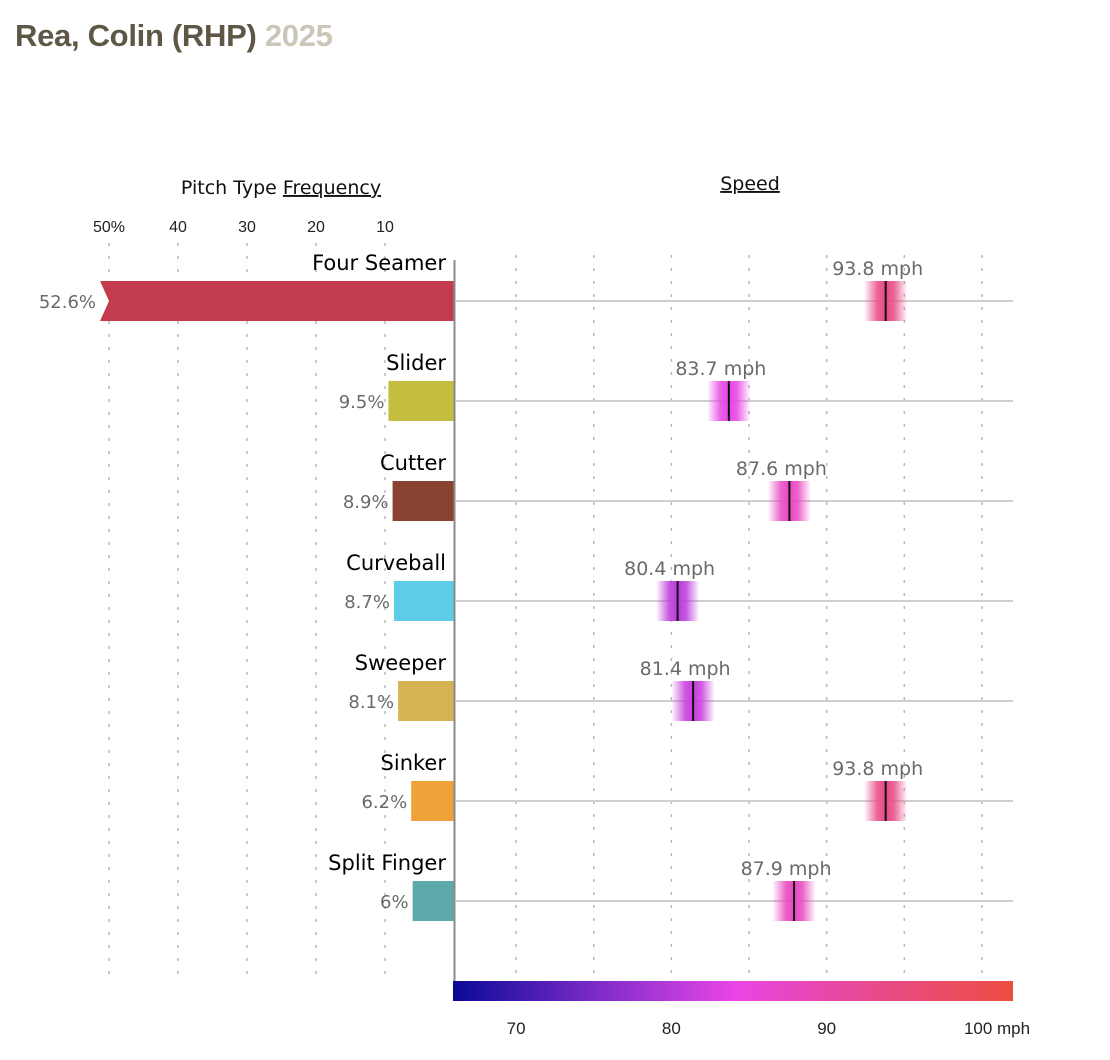 This screenshot has height=1060, width=1110. Describe the element at coordinates (136, 35) in the screenshot. I see `player-name: Rea, Colin (RHP)` at that location.